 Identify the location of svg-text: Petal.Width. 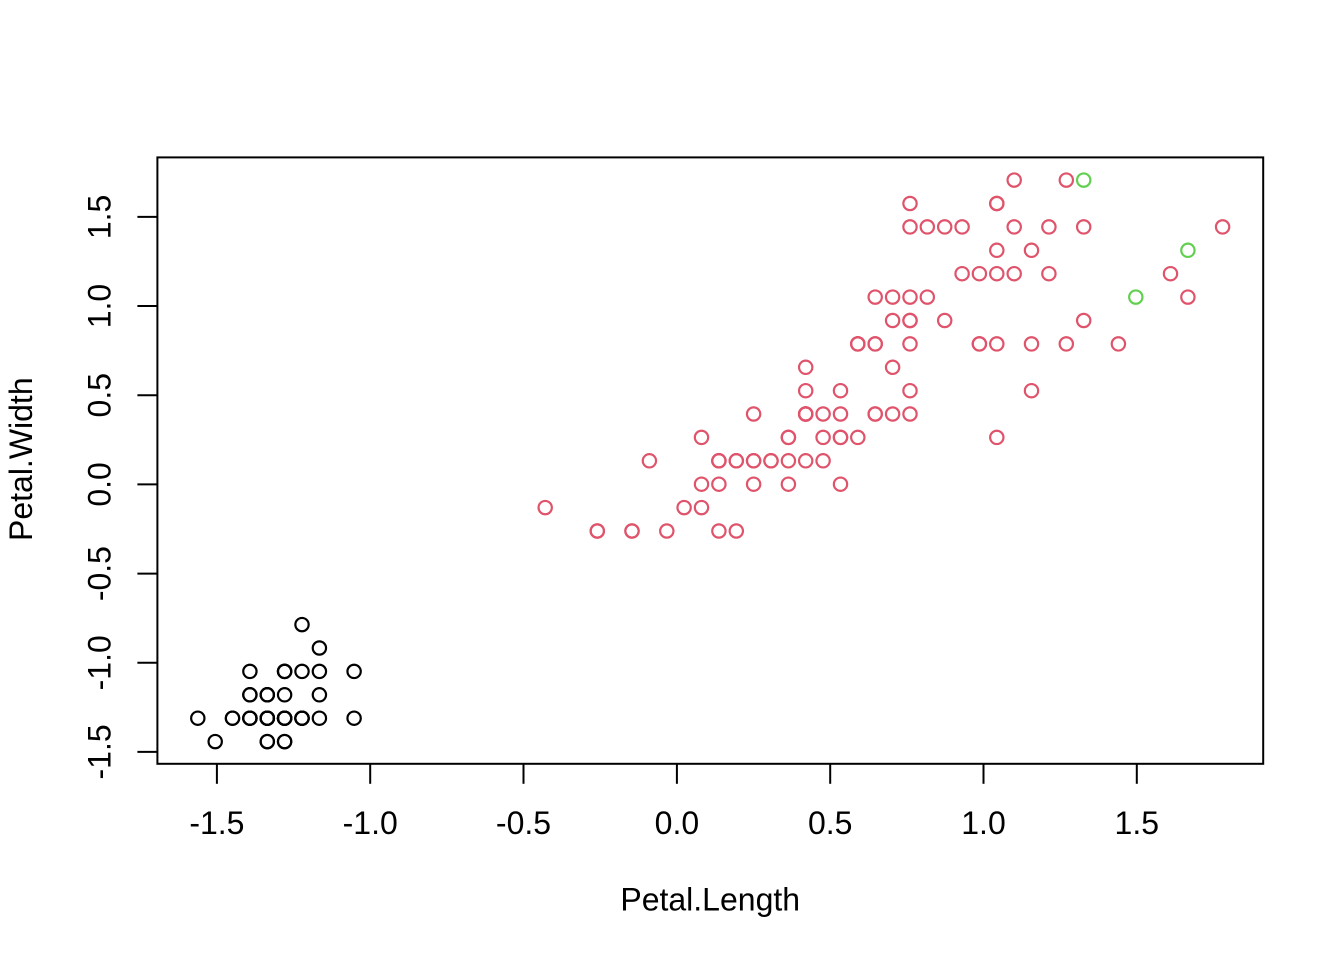
(21, 459).